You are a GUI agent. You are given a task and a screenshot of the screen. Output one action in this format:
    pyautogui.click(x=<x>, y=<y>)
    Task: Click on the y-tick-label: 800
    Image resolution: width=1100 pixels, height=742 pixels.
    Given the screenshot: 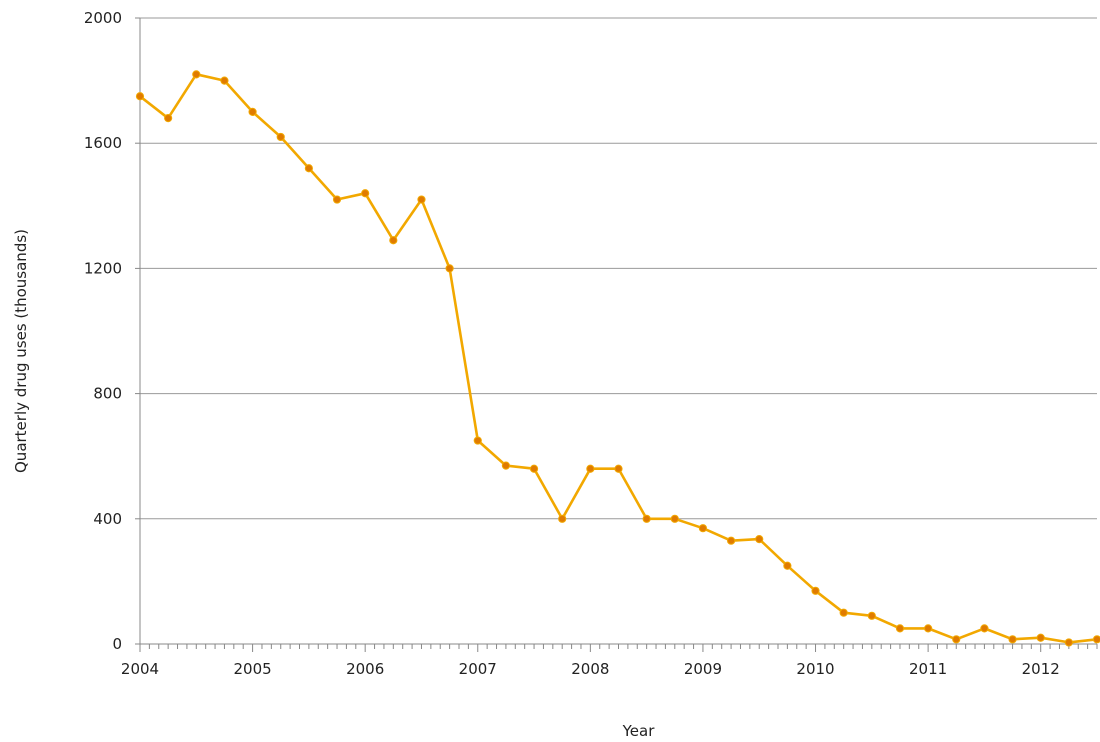 What is the action you would take?
    pyautogui.click(x=107, y=394)
    